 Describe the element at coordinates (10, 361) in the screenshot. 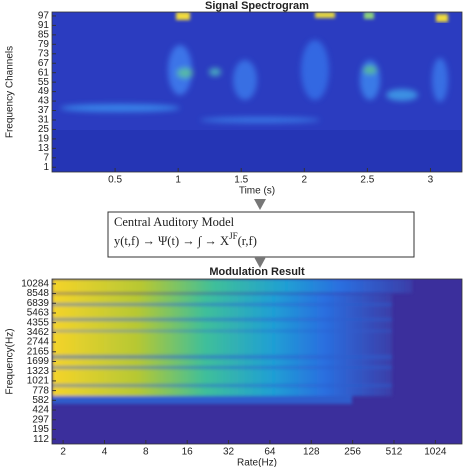

I see `y-axis-label: Frequency(Hz)` at that location.